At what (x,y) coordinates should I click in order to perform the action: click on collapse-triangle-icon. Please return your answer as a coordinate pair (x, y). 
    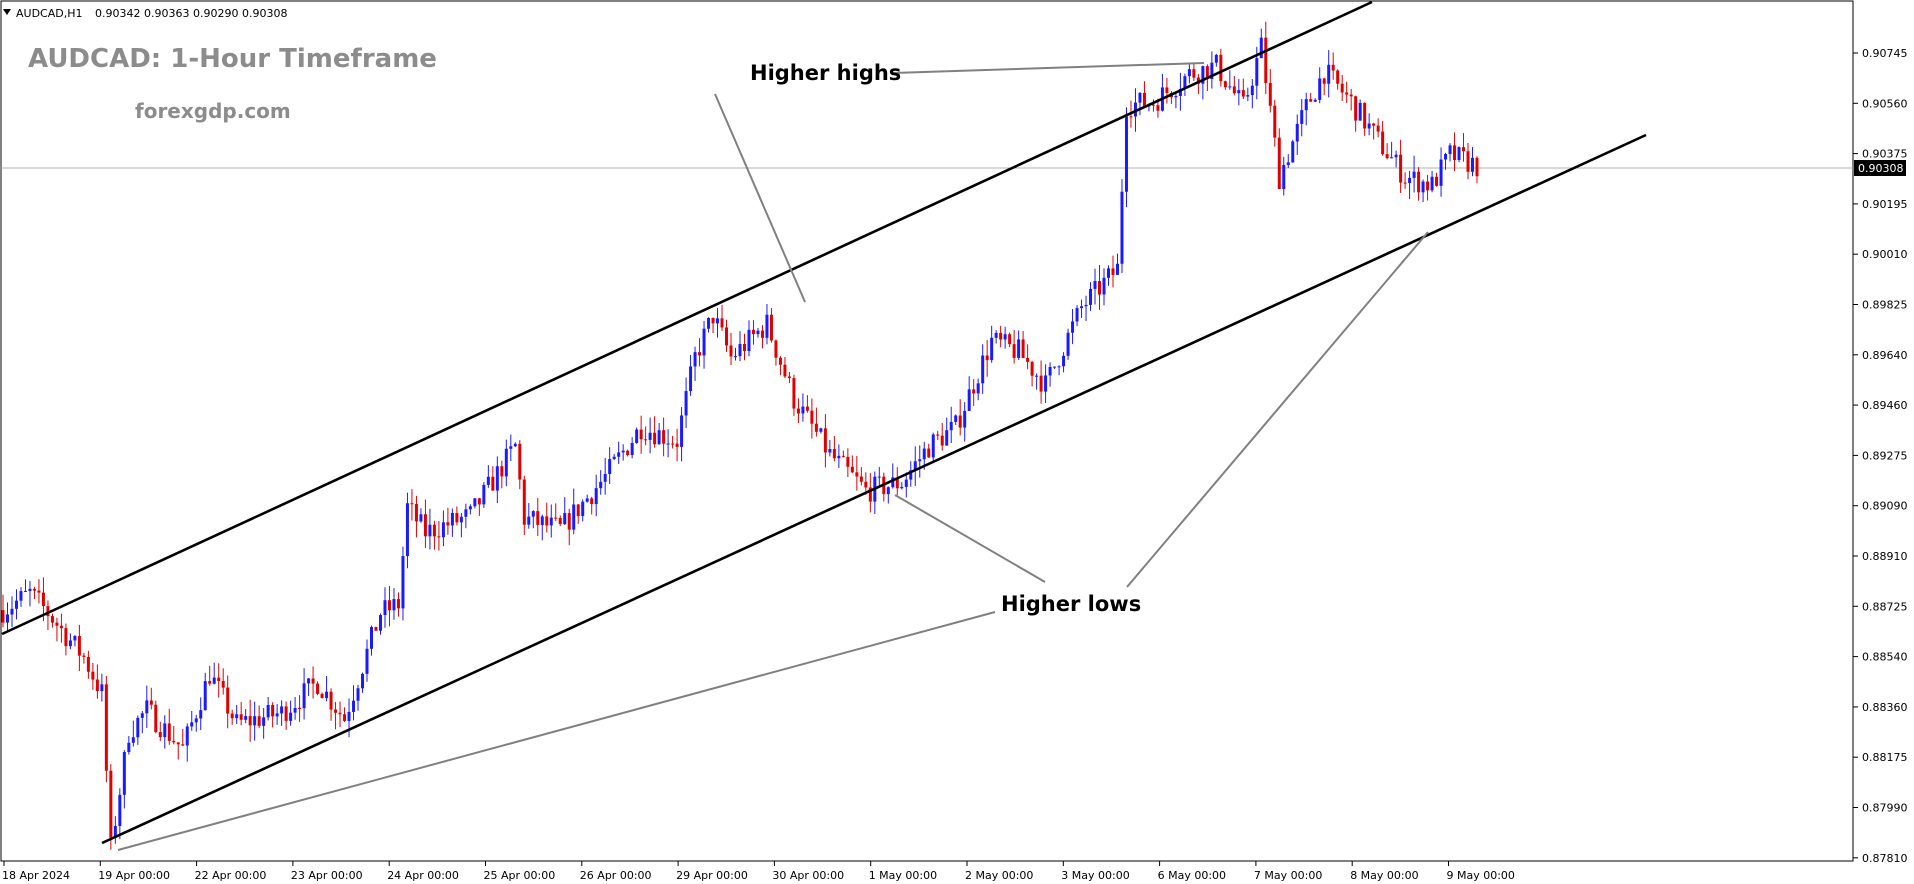
    Looking at the image, I should click on (7, 12).